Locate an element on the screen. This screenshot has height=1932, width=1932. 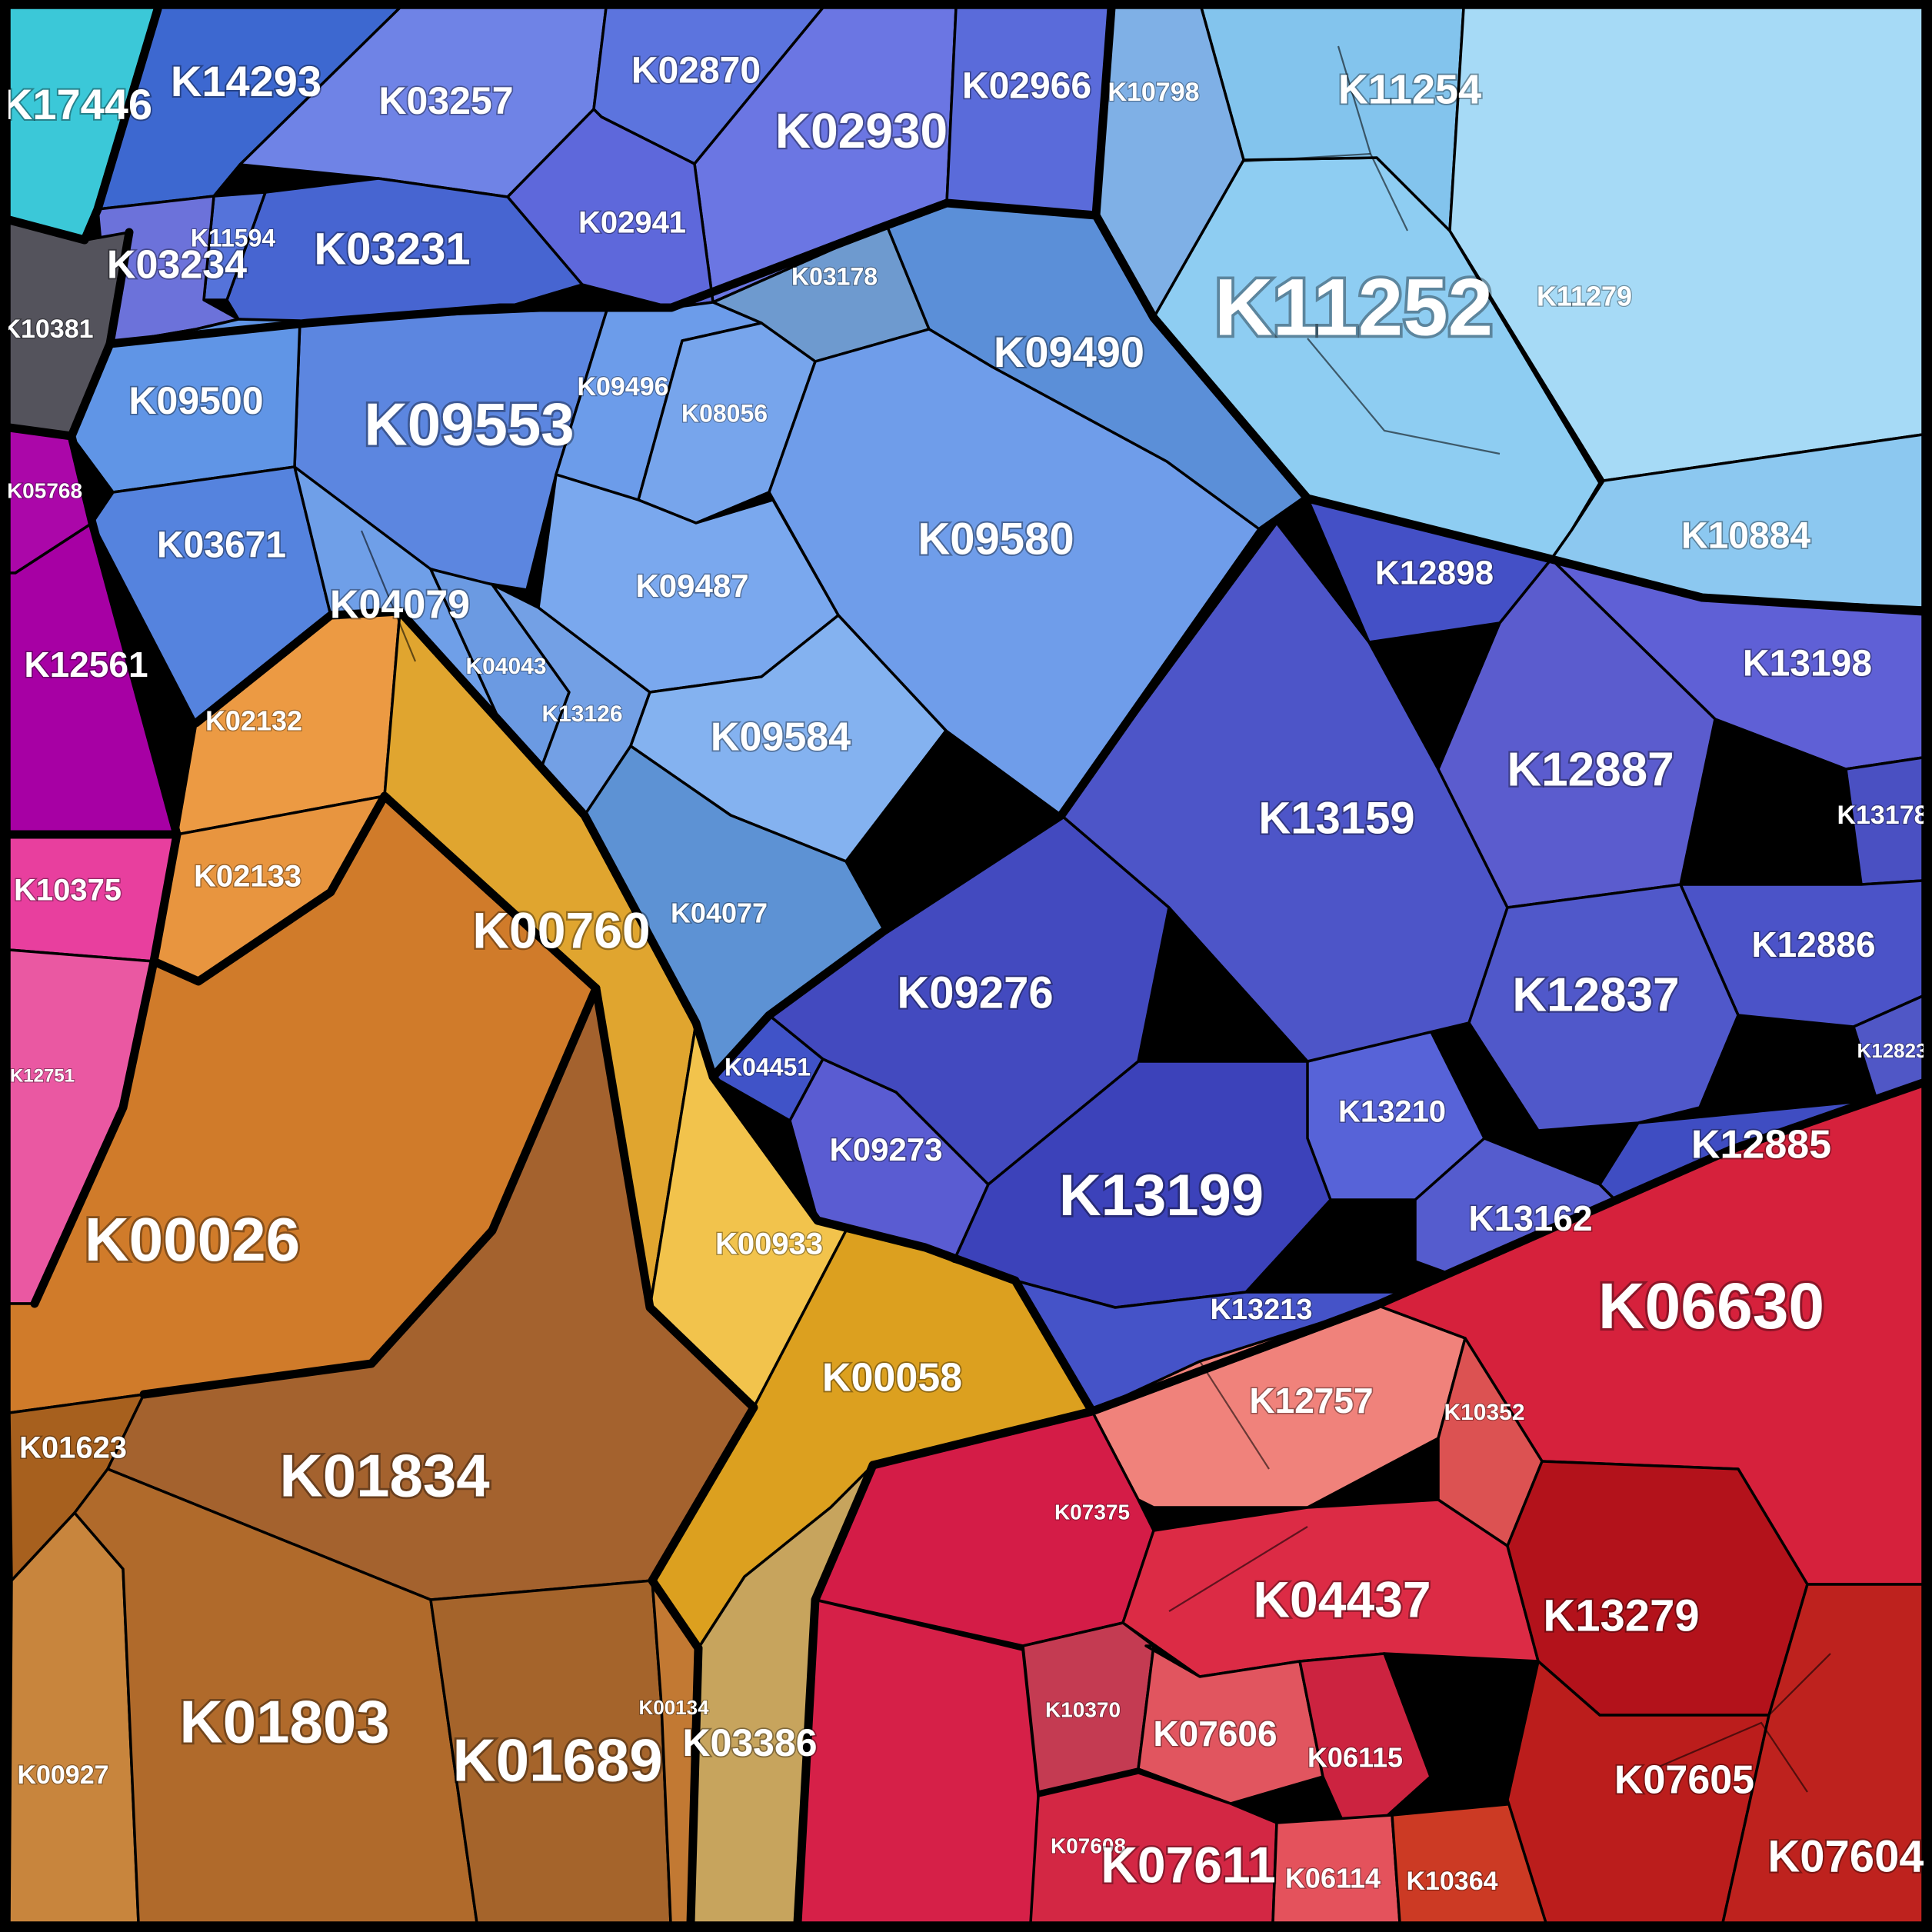
cell-label-K13279: K13279 is located at coordinates (1621, 1616).